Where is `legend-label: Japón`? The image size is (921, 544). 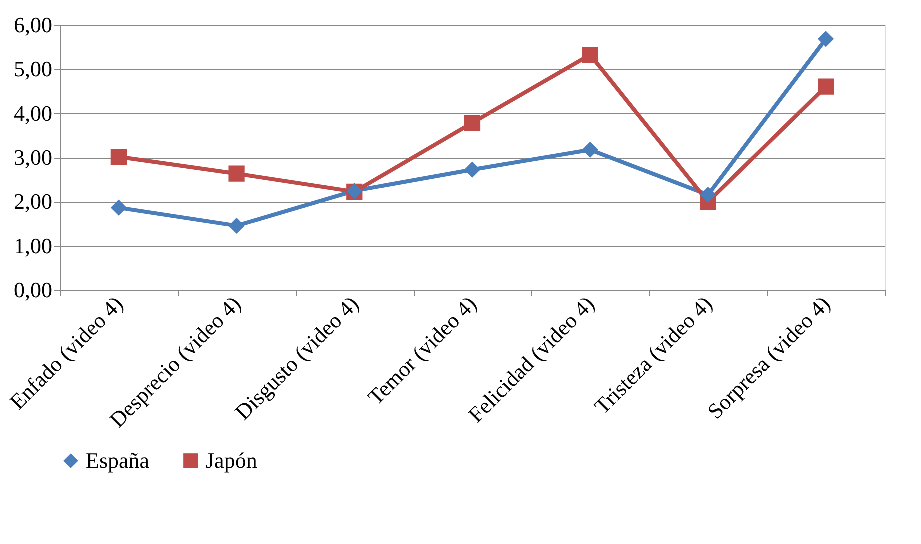 legend-label: Japón is located at coordinates (232, 460).